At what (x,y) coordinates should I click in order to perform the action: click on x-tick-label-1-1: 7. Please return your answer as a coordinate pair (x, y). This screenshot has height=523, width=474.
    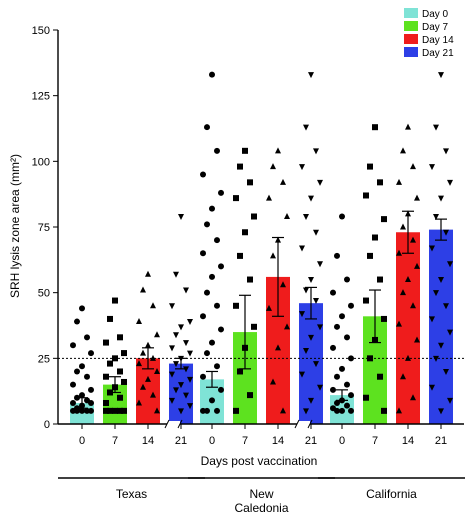
    Looking at the image, I should click on (245, 441).